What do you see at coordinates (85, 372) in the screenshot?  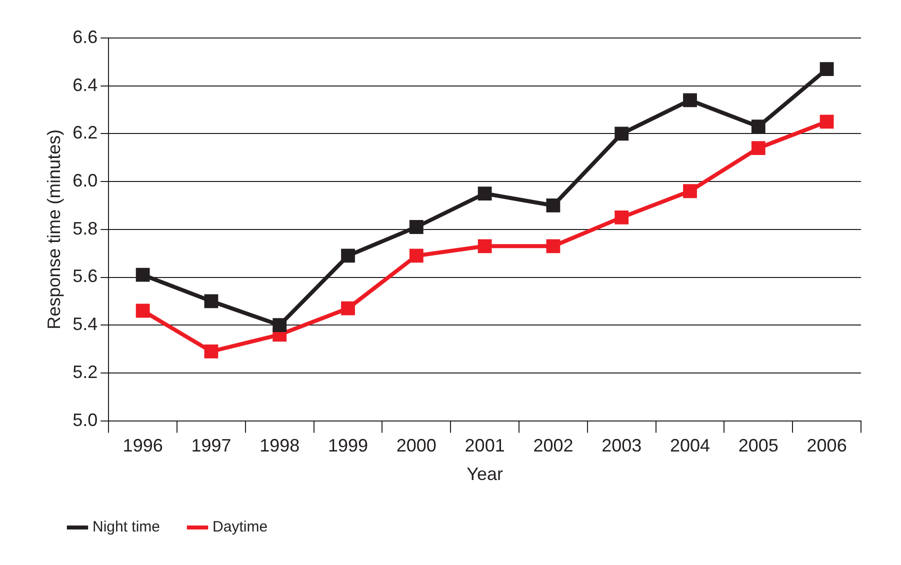 I see `y-tick-label: 5.2` at bounding box center [85, 372].